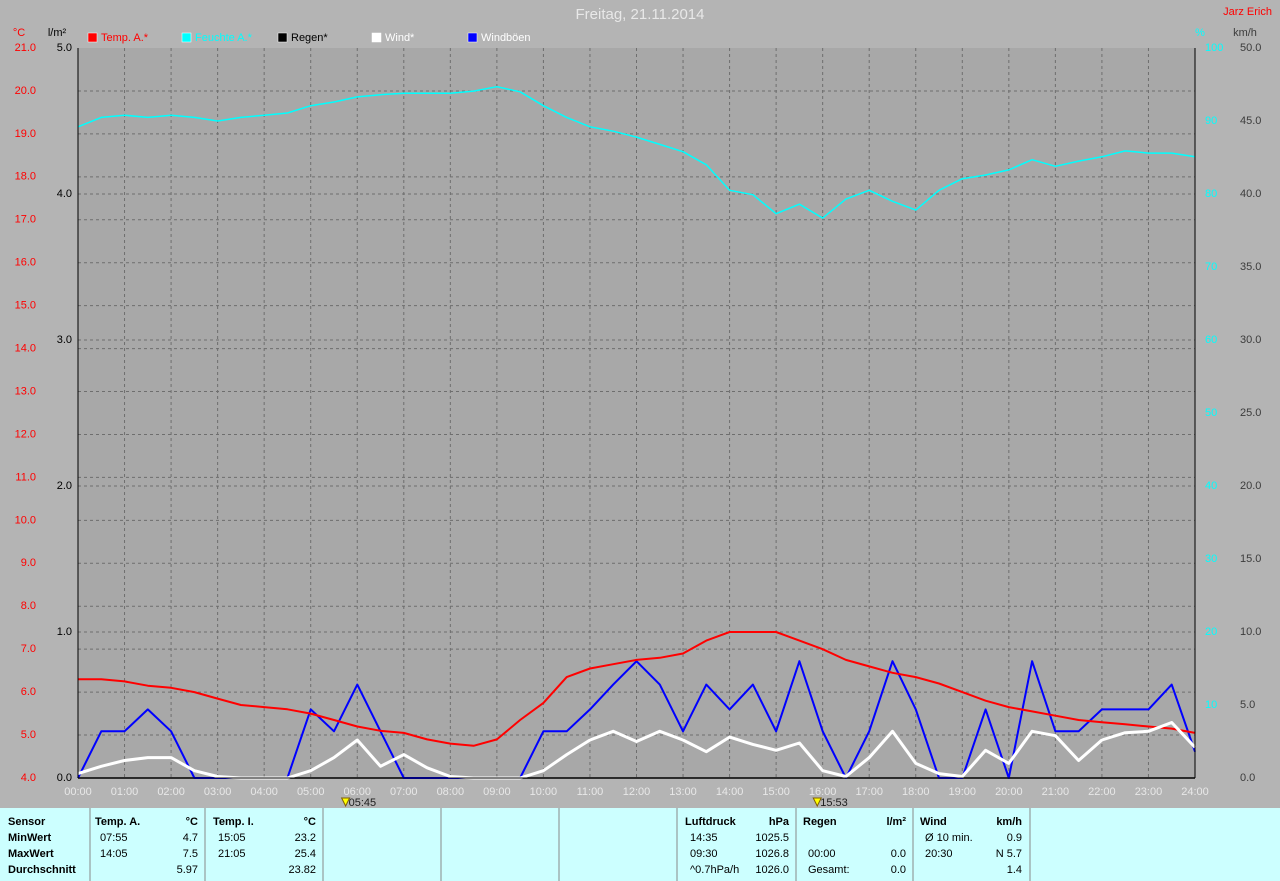 This screenshot has height=881, width=1280. Describe the element at coordinates (190, 838) in the screenshot. I see `table-value: 4.7` at that location.